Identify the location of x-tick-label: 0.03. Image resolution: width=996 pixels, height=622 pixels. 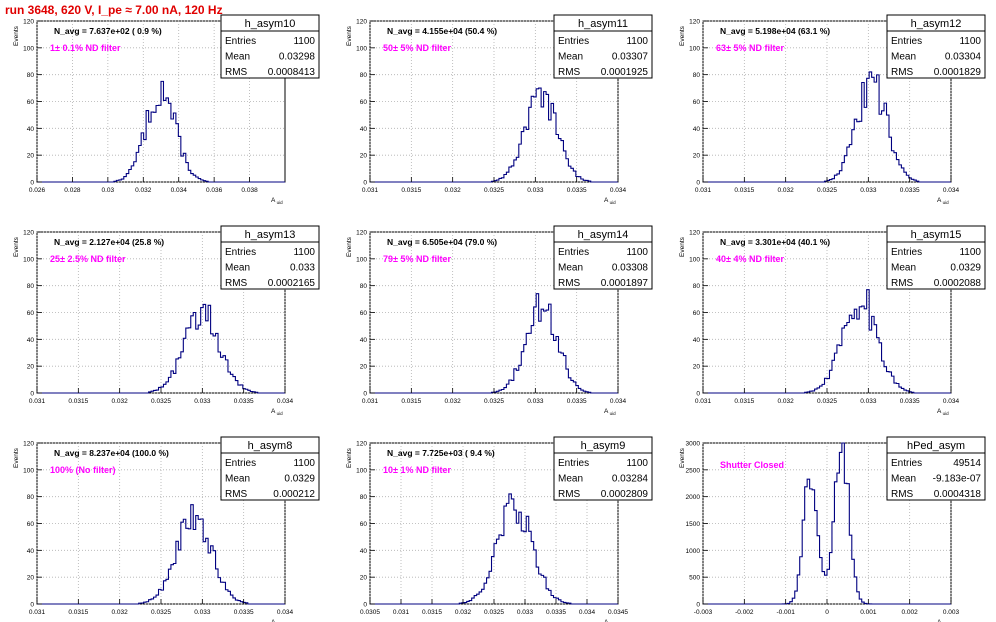
(108, 190).